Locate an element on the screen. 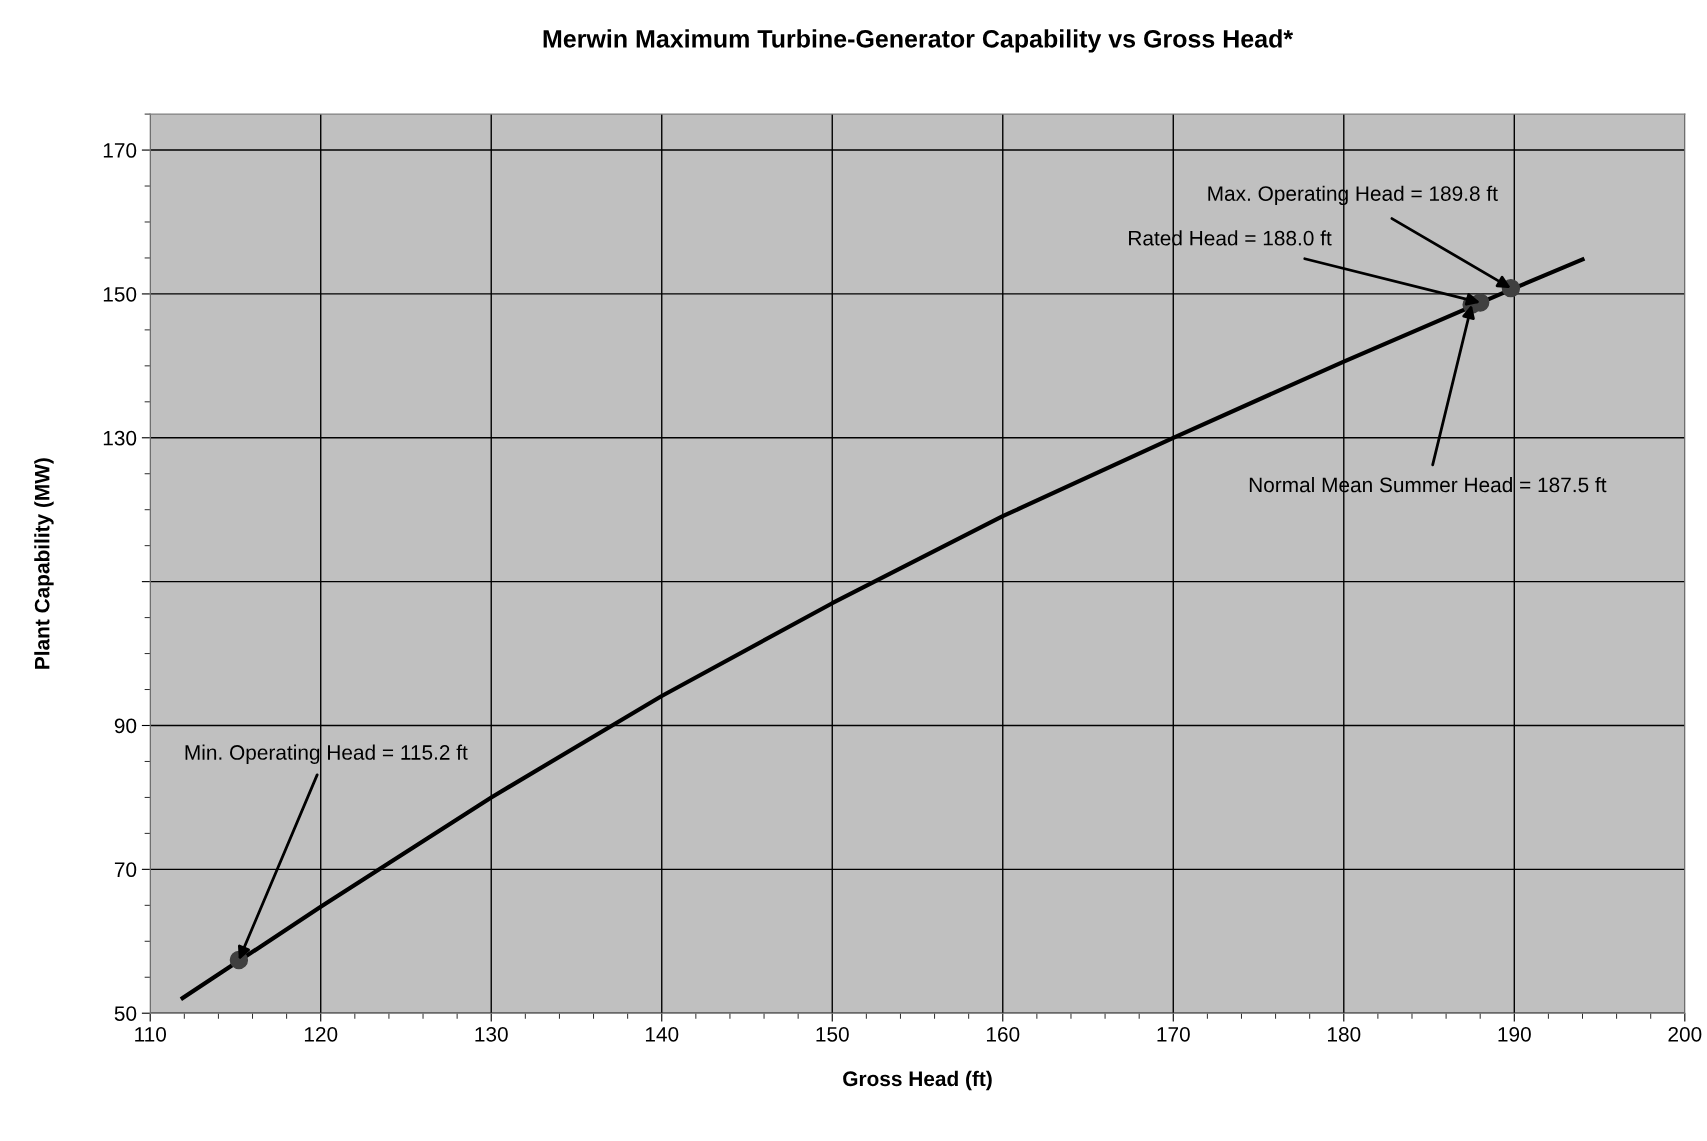 The height and width of the screenshot is (1141, 1707). y-tick-label: 170 is located at coordinates (120, 150).